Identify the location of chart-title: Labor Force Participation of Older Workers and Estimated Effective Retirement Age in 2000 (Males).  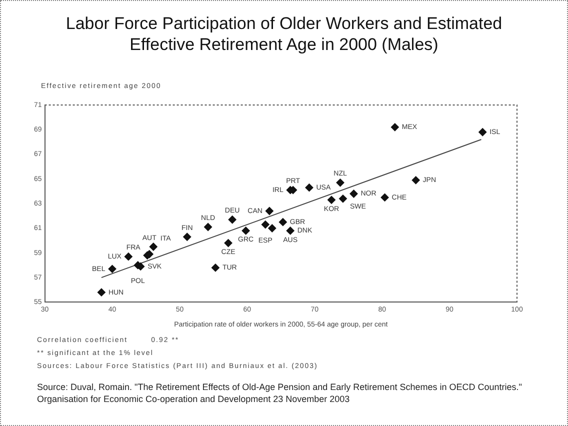
(284, 34).